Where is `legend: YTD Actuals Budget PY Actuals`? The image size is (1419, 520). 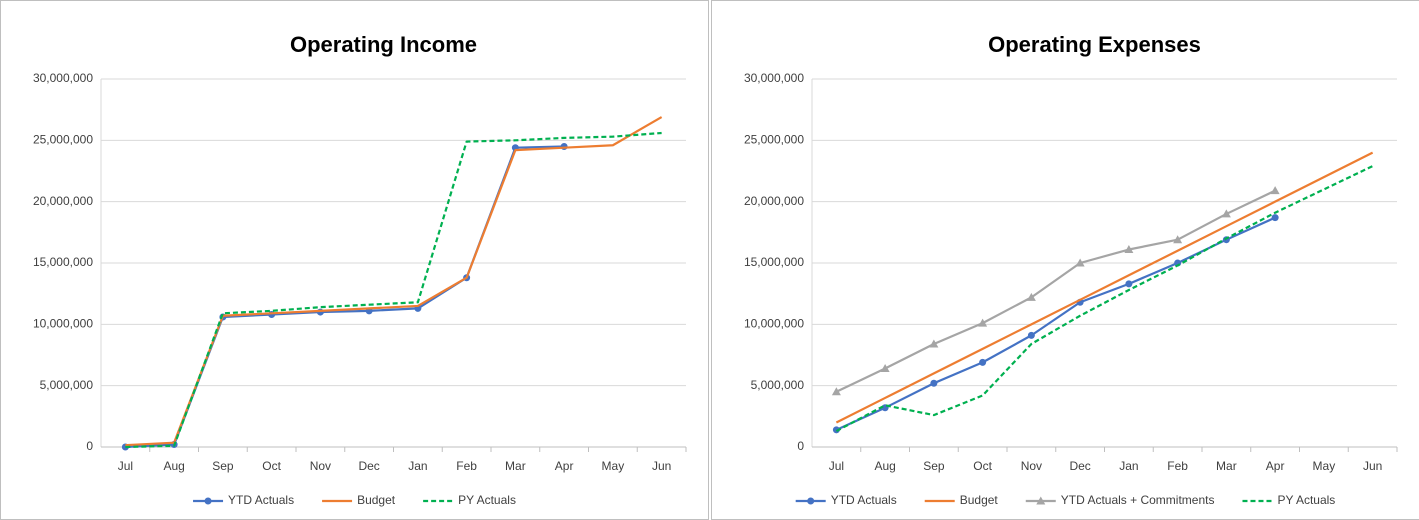 legend: YTD Actuals Budget PY Actuals is located at coordinates (354, 500).